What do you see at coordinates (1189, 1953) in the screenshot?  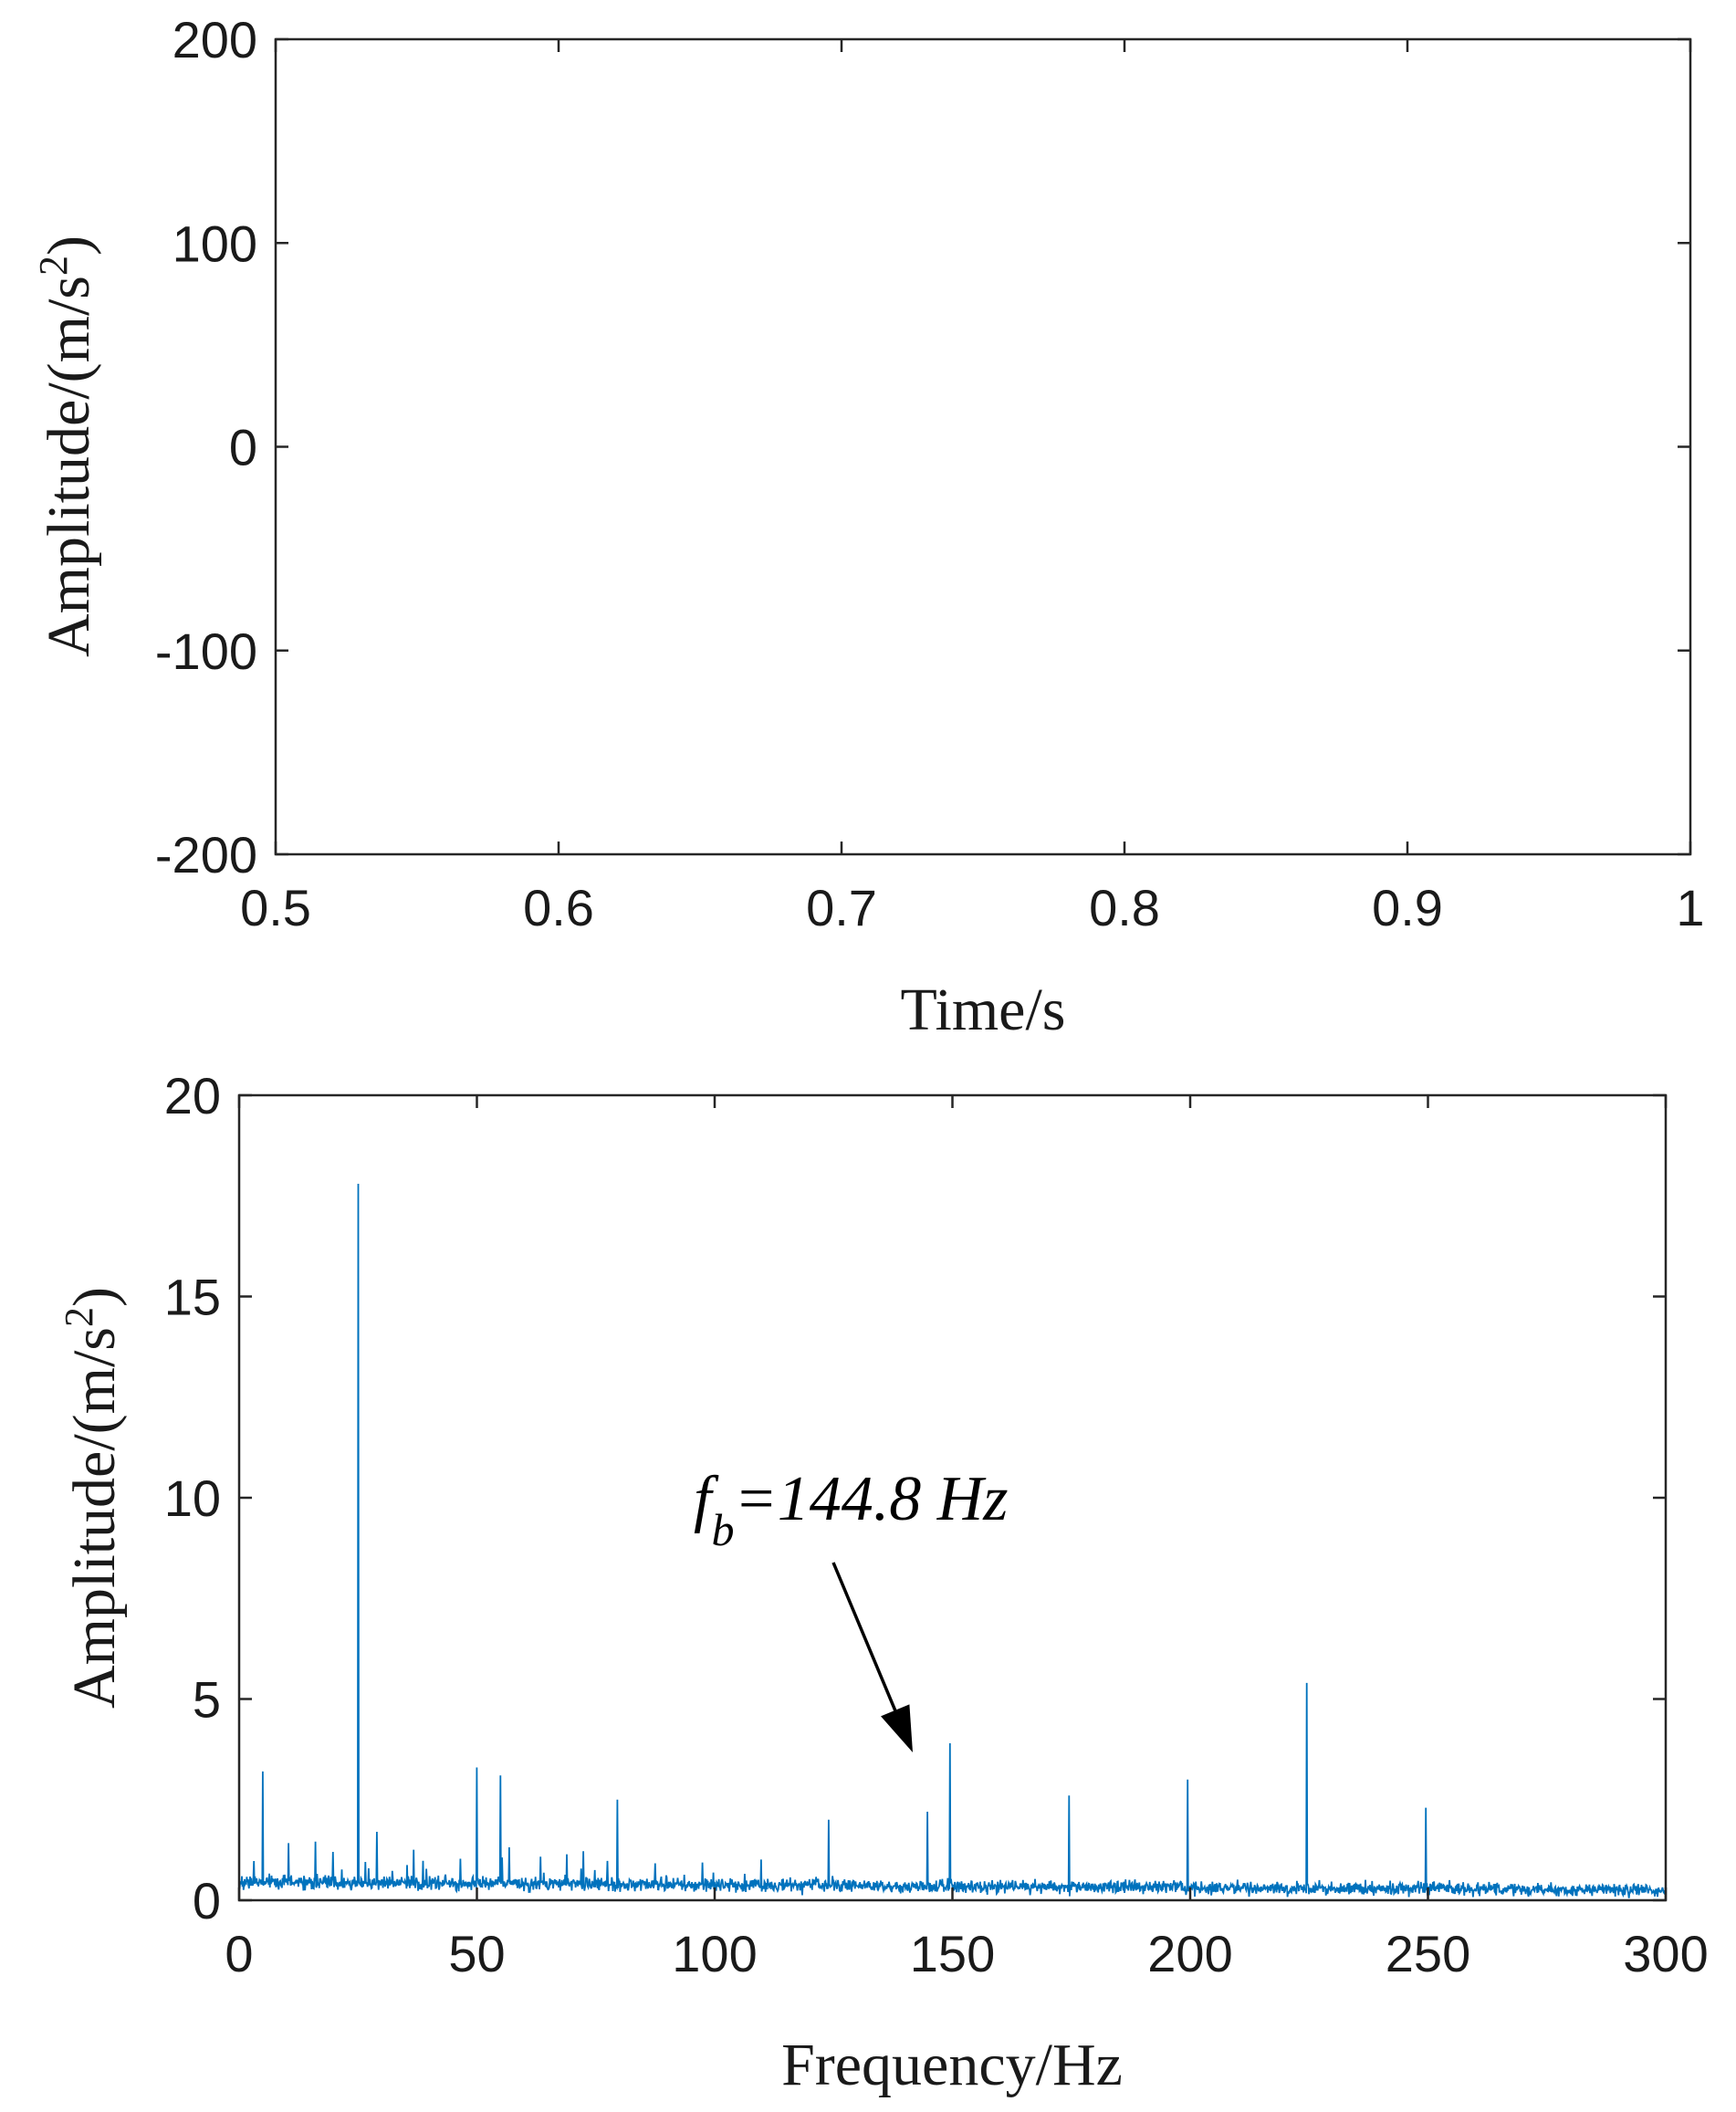 I see `spectrum-x-tick-label: 200` at bounding box center [1189, 1953].